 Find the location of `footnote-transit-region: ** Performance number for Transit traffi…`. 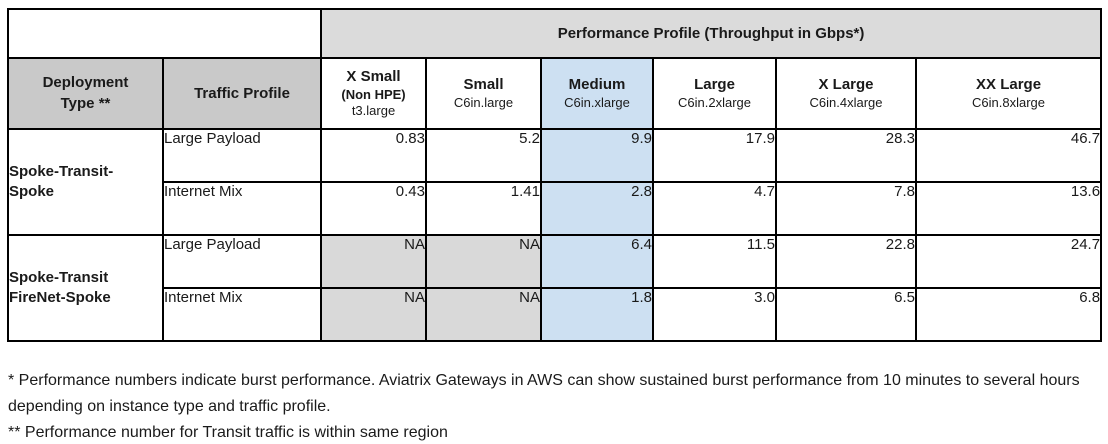

footnote-transit-region: ** Performance number for Transit traffi… is located at coordinates (228, 432).